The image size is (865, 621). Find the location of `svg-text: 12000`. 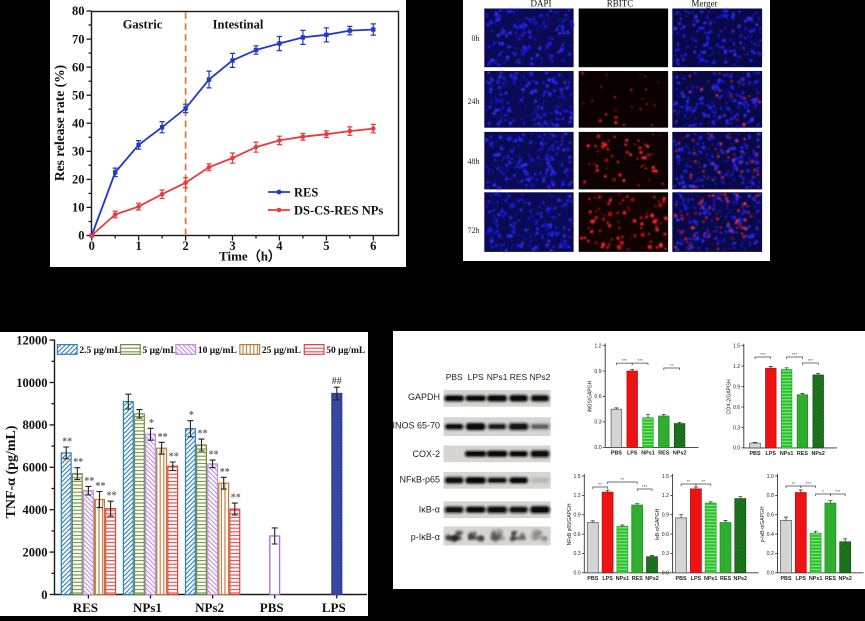

svg-text: 12000 is located at coordinates (31, 340).